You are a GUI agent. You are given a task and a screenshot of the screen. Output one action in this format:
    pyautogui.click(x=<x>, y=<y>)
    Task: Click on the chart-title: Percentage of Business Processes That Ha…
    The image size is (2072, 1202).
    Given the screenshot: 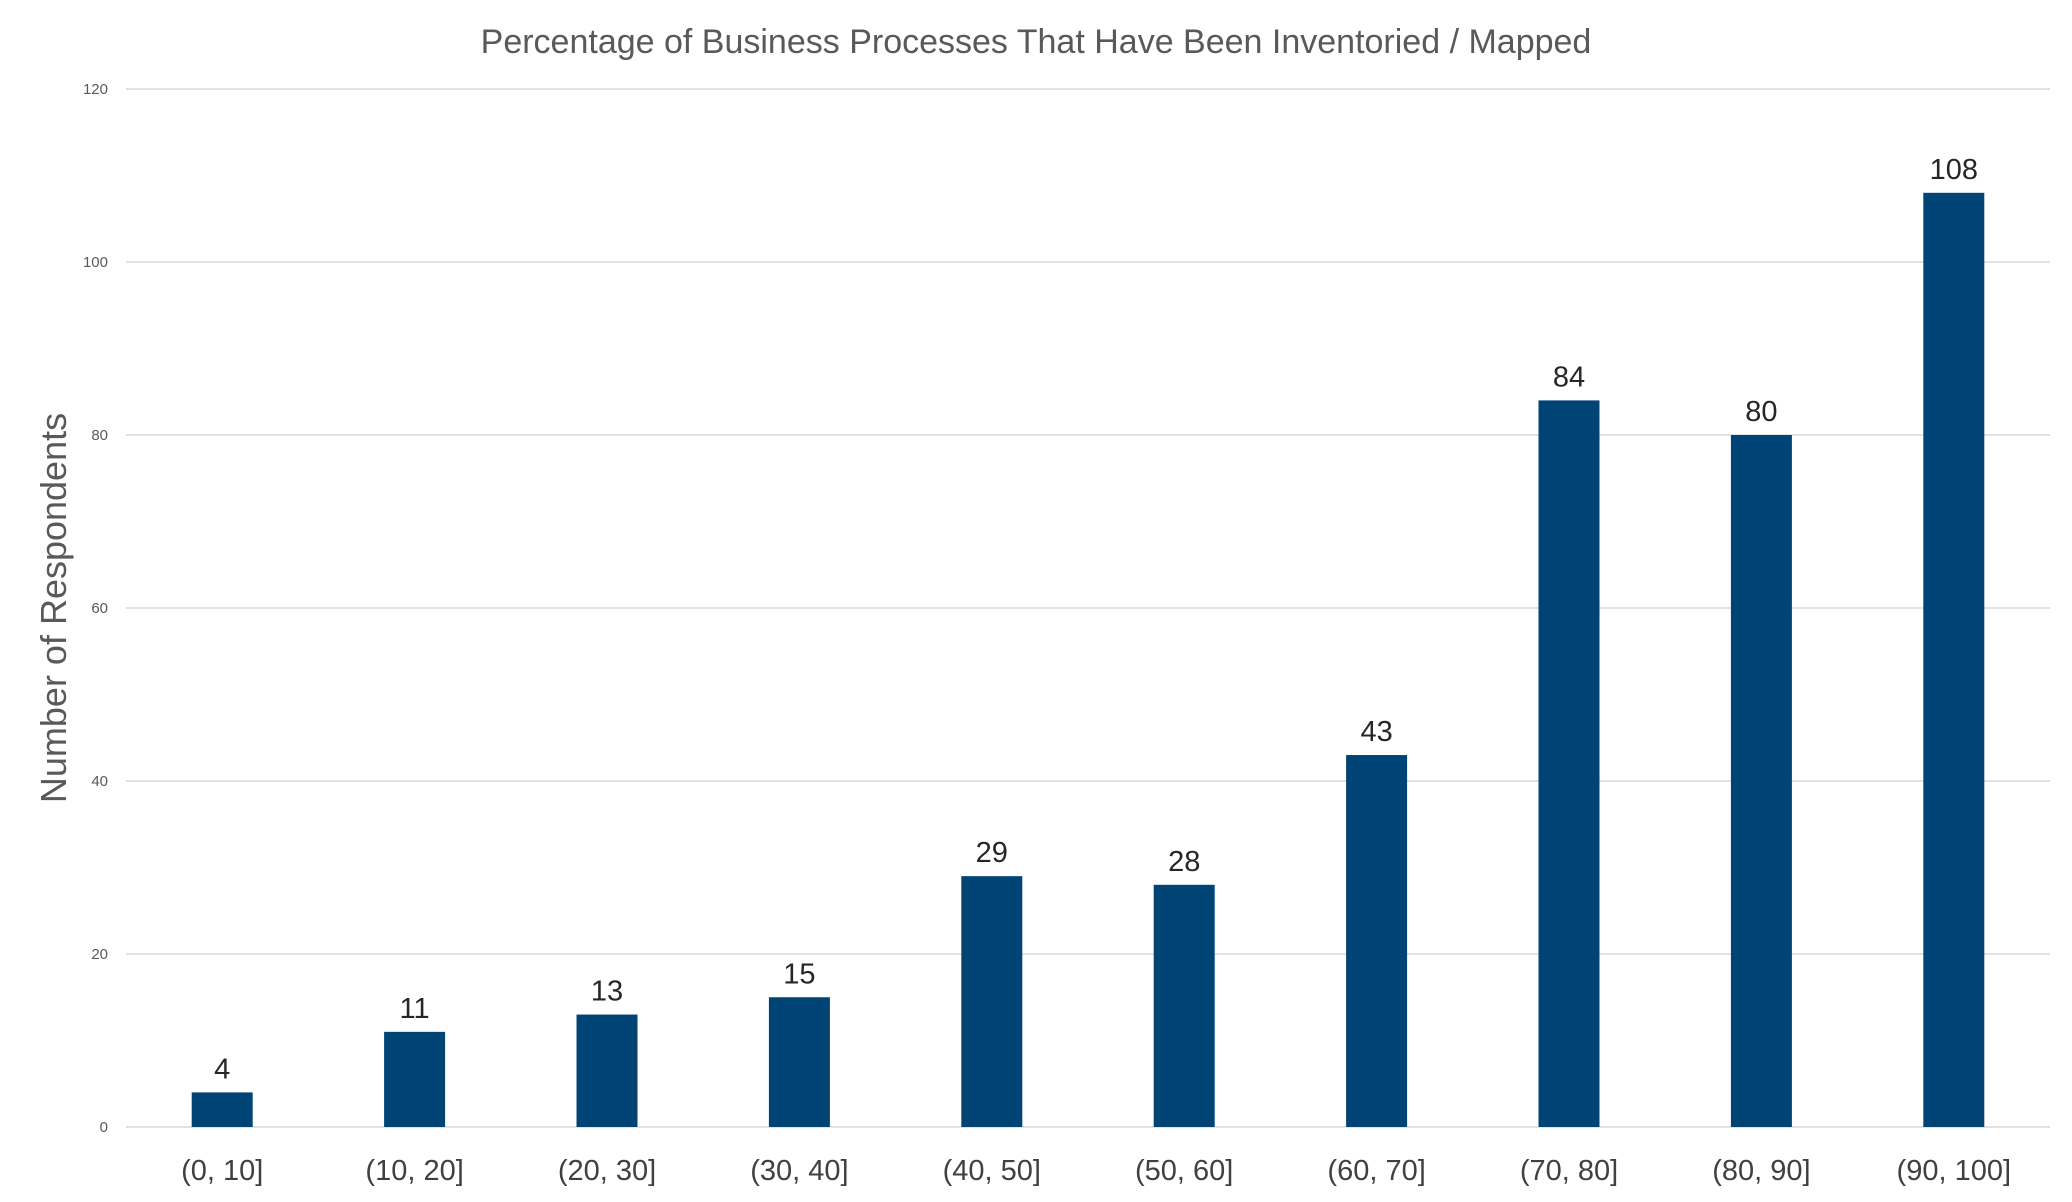 What is the action you would take?
    pyautogui.click(x=1036, y=42)
    